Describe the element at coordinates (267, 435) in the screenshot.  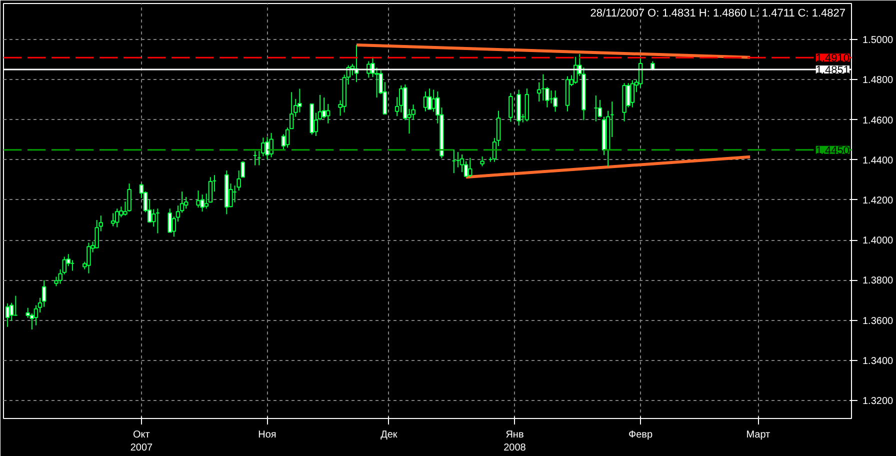
I see `x-tick-label: Ноя` at that location.